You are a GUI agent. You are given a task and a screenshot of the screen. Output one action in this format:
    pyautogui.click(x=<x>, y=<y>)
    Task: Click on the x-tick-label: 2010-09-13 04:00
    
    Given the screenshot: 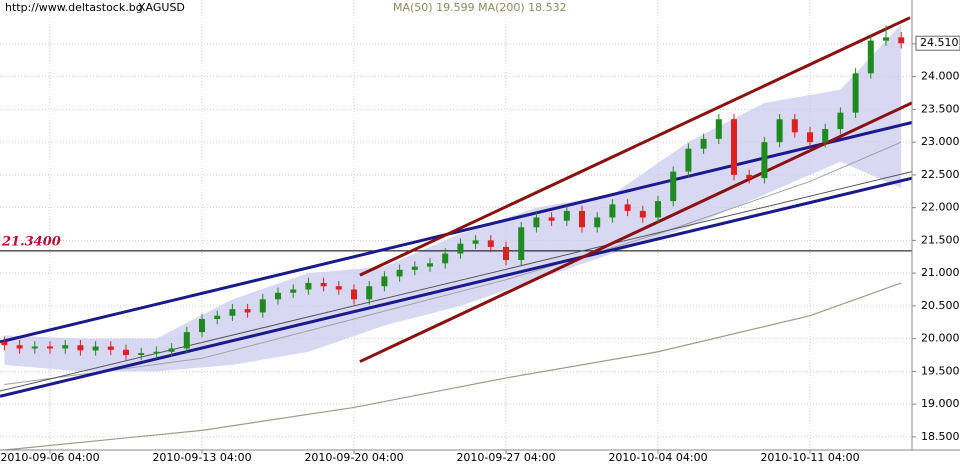 What is the action you would take?
    pyautogui.click(x=201, y=457)
    